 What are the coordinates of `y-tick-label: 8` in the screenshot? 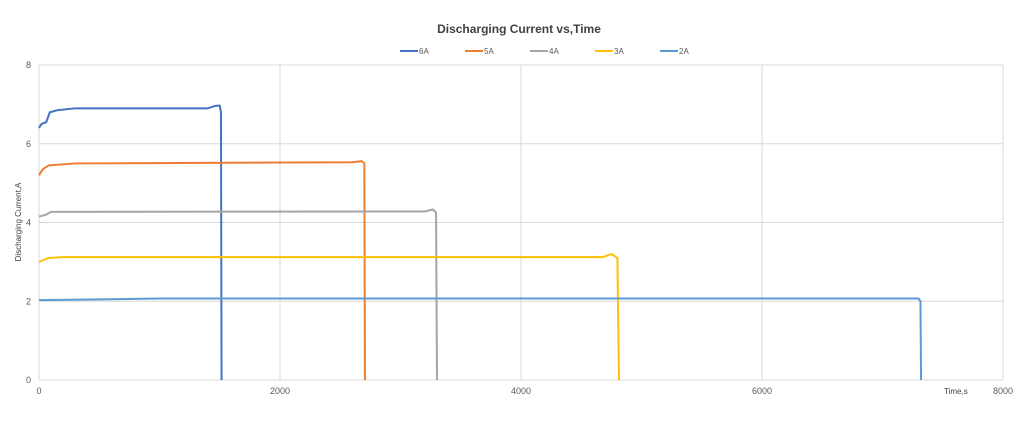 It's located at (28, 65).